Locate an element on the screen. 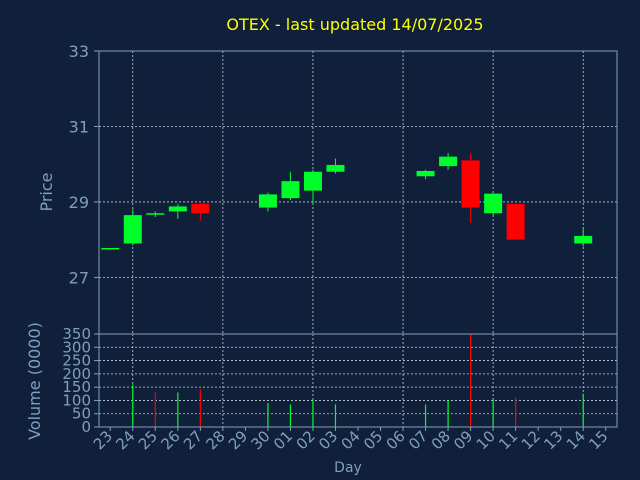 This screenshot has height=480, width=640. price-tick-label: 31 is located at coordinates (79, 126).